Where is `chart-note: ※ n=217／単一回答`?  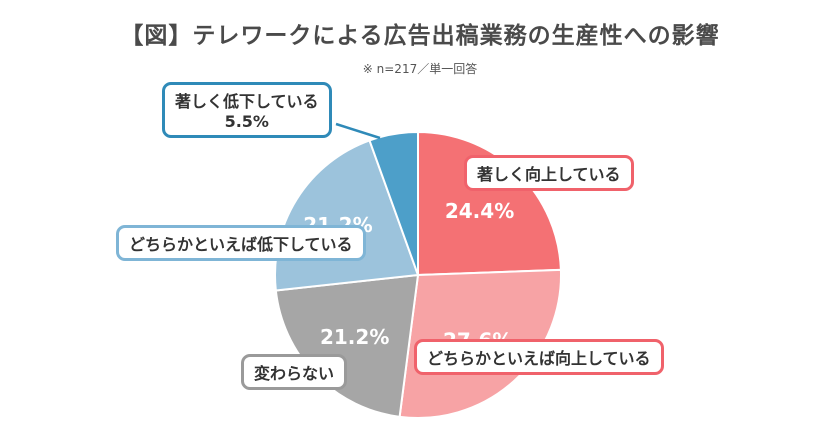 chart-note: ※ n=217／単一回答 is located at coordinates (420, 69).